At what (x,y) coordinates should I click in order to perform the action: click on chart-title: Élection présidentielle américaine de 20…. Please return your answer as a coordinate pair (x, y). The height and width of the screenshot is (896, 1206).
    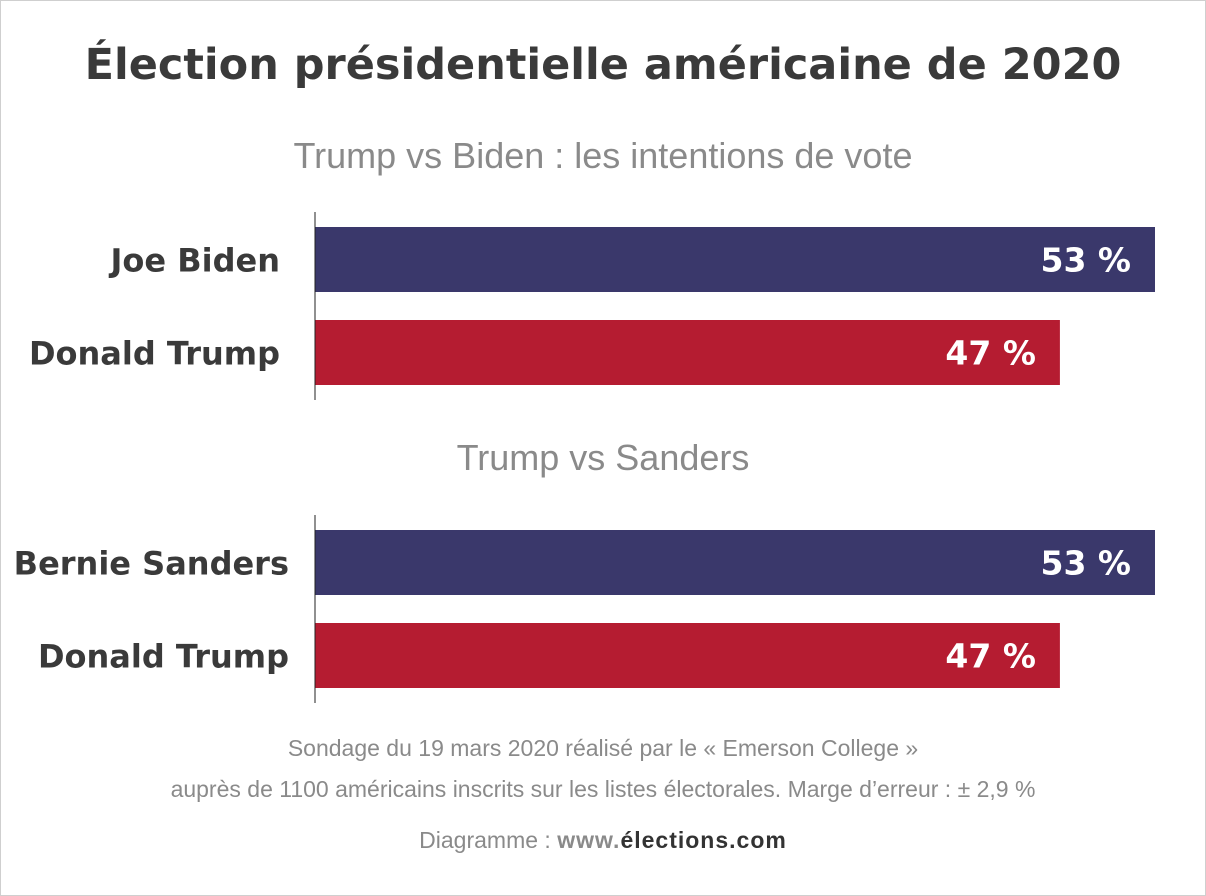
    Looking at the image, I should click on (603, 65).